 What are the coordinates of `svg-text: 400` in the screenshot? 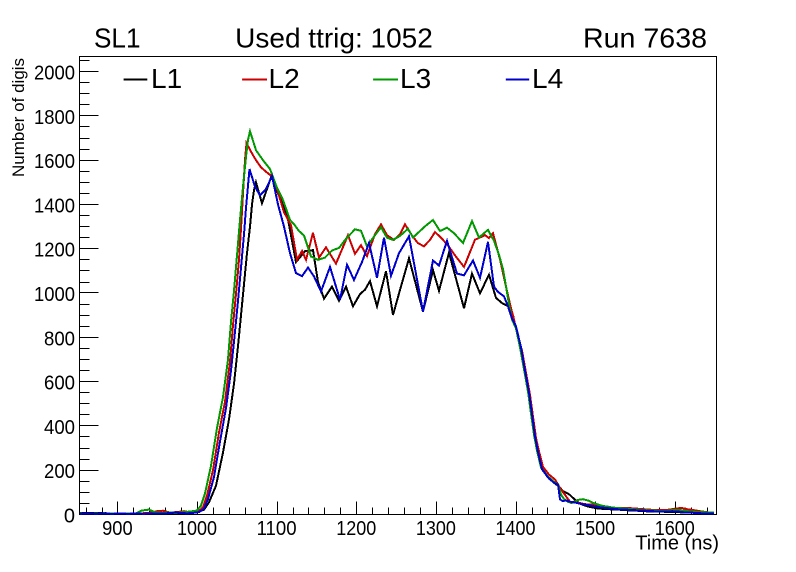 It's located at (59, 428).